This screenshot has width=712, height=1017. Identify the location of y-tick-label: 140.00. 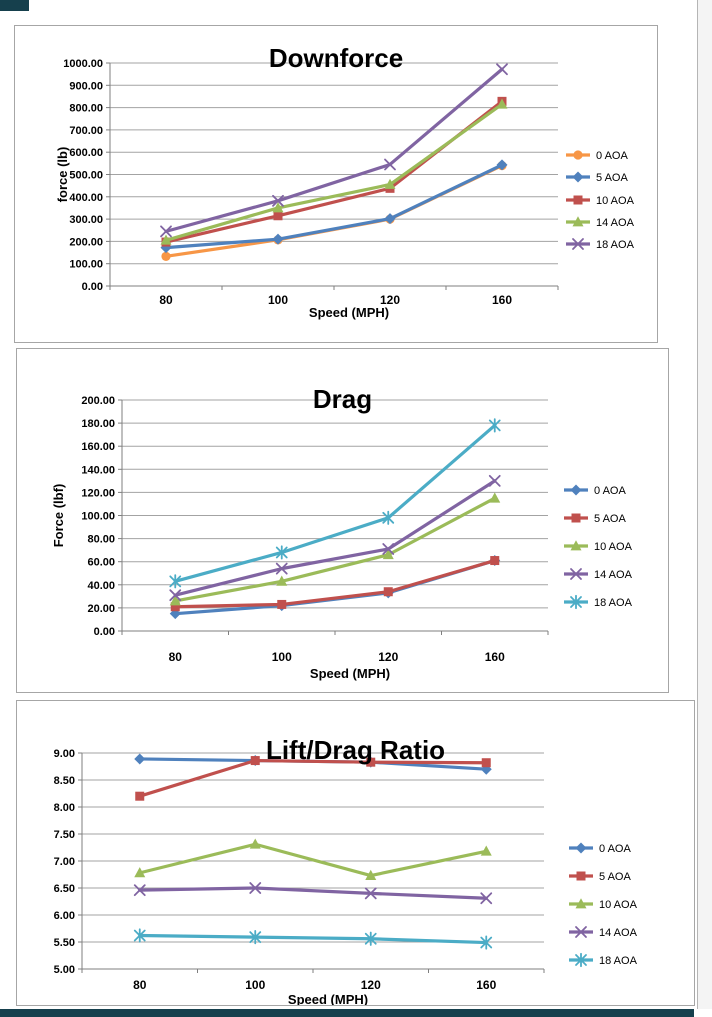
(98, 470).